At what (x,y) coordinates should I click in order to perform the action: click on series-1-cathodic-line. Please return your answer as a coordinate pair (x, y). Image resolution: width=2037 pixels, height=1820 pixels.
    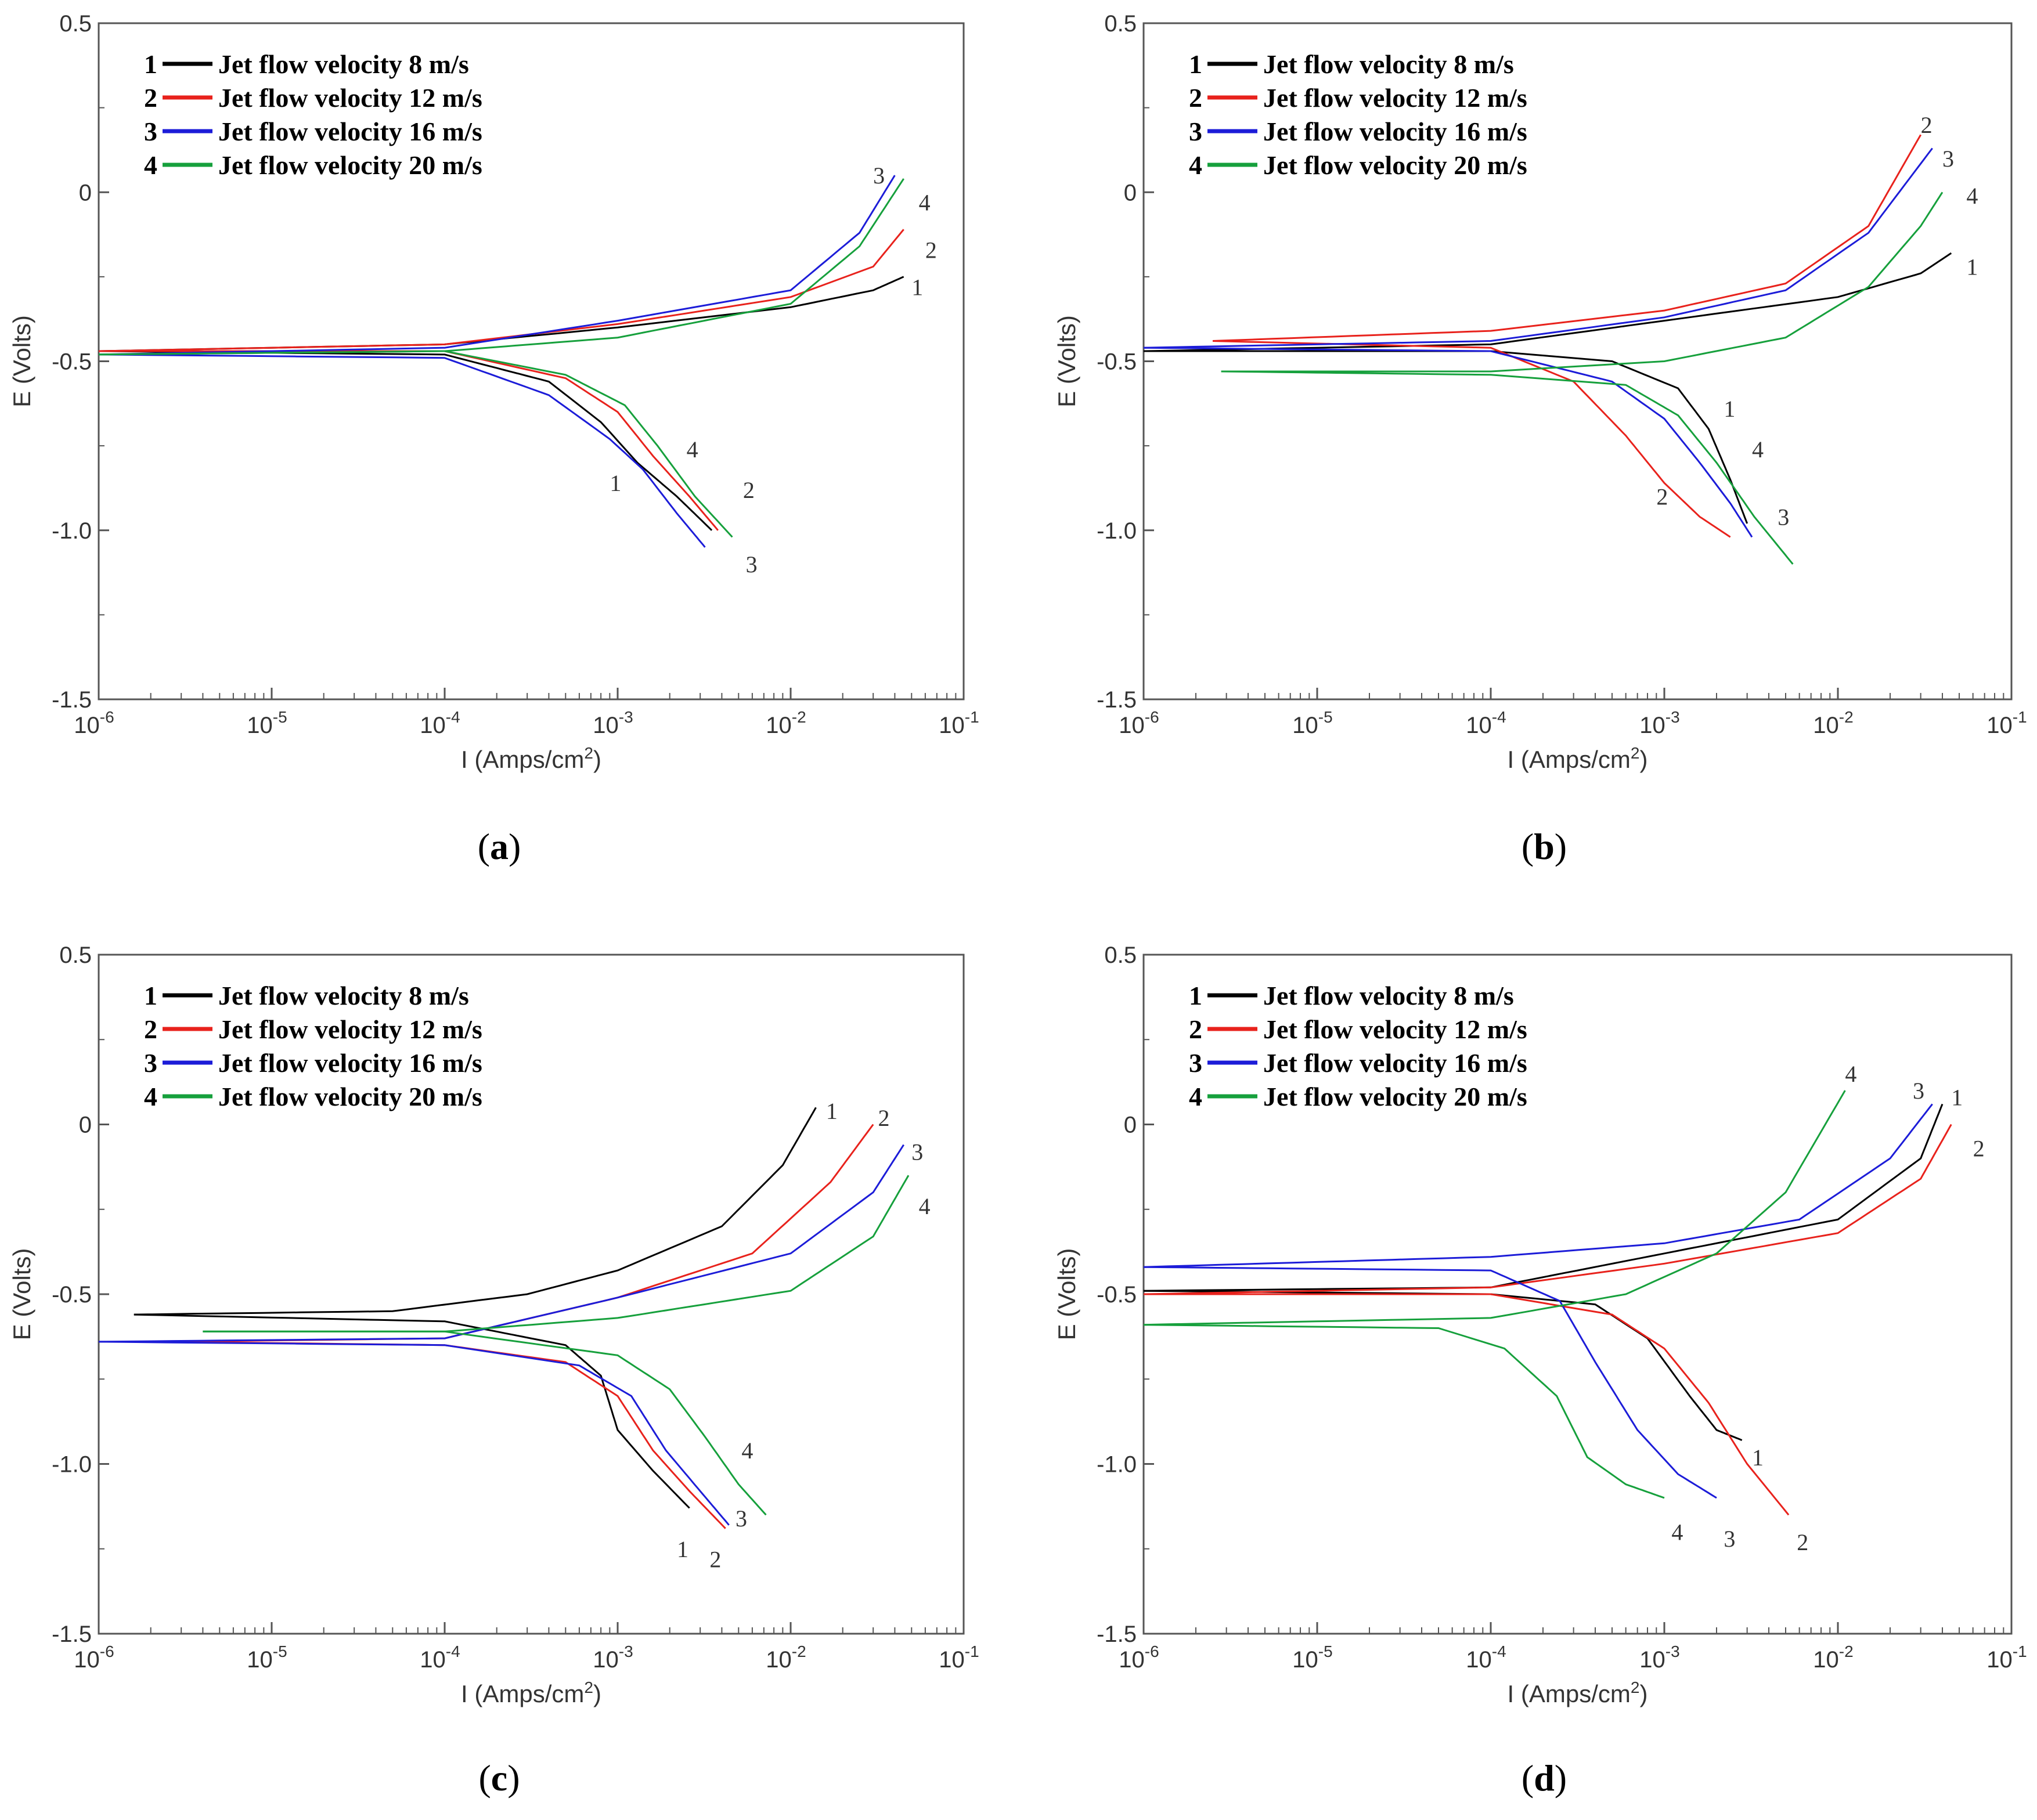
    Looking at the image, I should click on (1443, 1366).